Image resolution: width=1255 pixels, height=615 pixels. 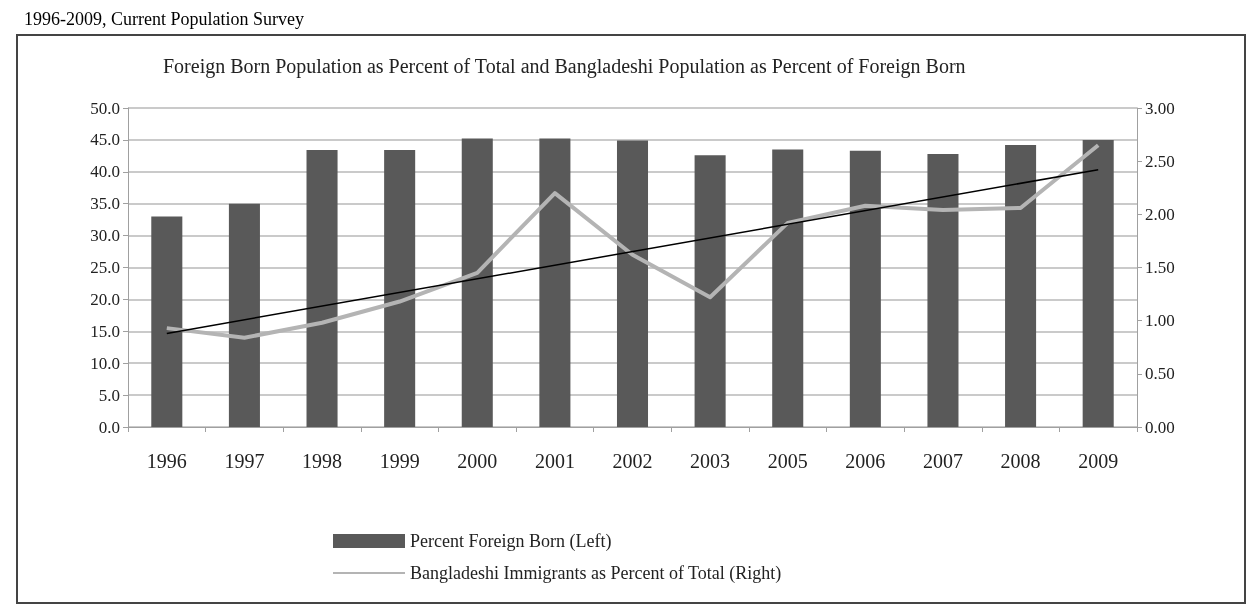 What do you see at coordinates (865, 461) in the screenshot?
I see `x-tick-label: 2006` at bounding box center [865, 461].